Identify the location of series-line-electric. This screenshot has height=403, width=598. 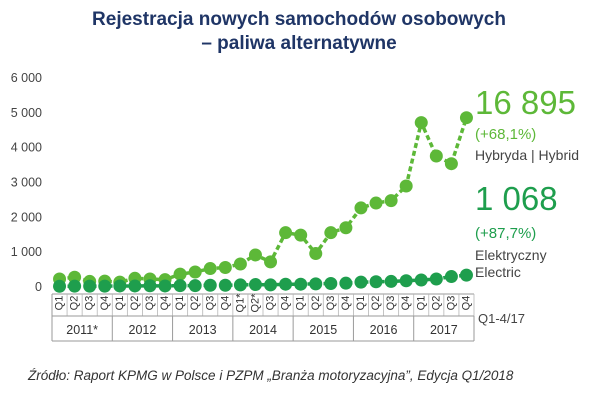
(263, 281).